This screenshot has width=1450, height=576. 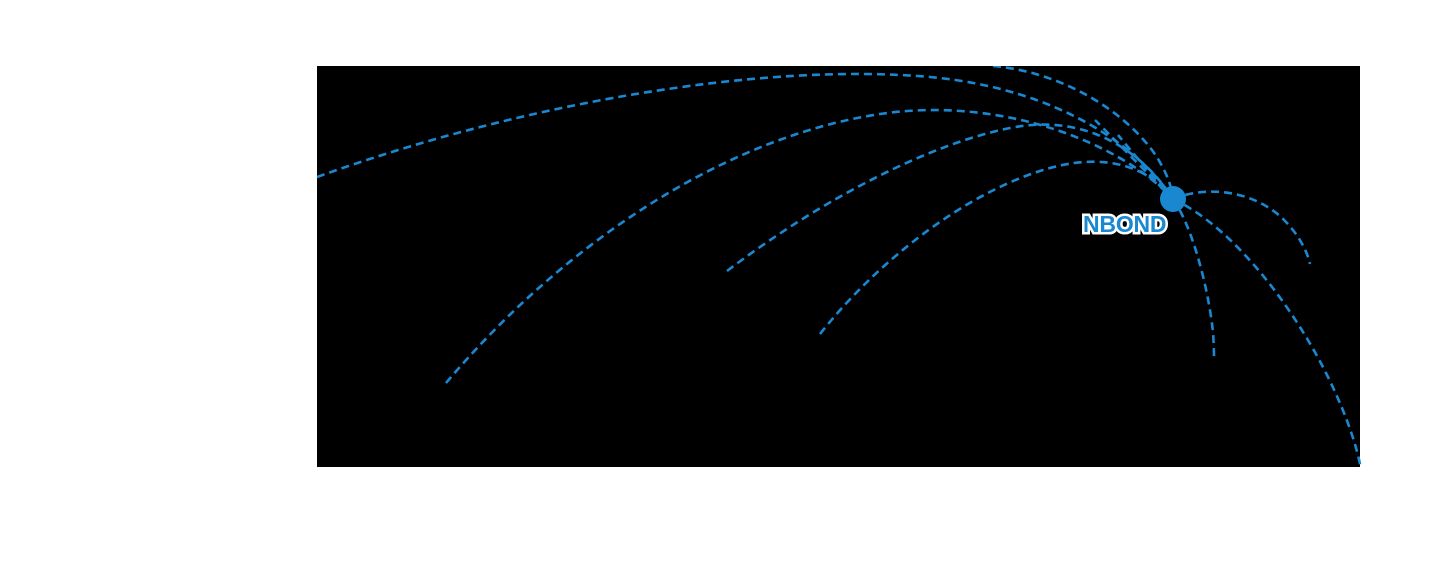 What do you see at coordinates (1125, 224) in the screenshot?
I see `node-label-nbond: NBOND` at bounding box center [1125, 224].